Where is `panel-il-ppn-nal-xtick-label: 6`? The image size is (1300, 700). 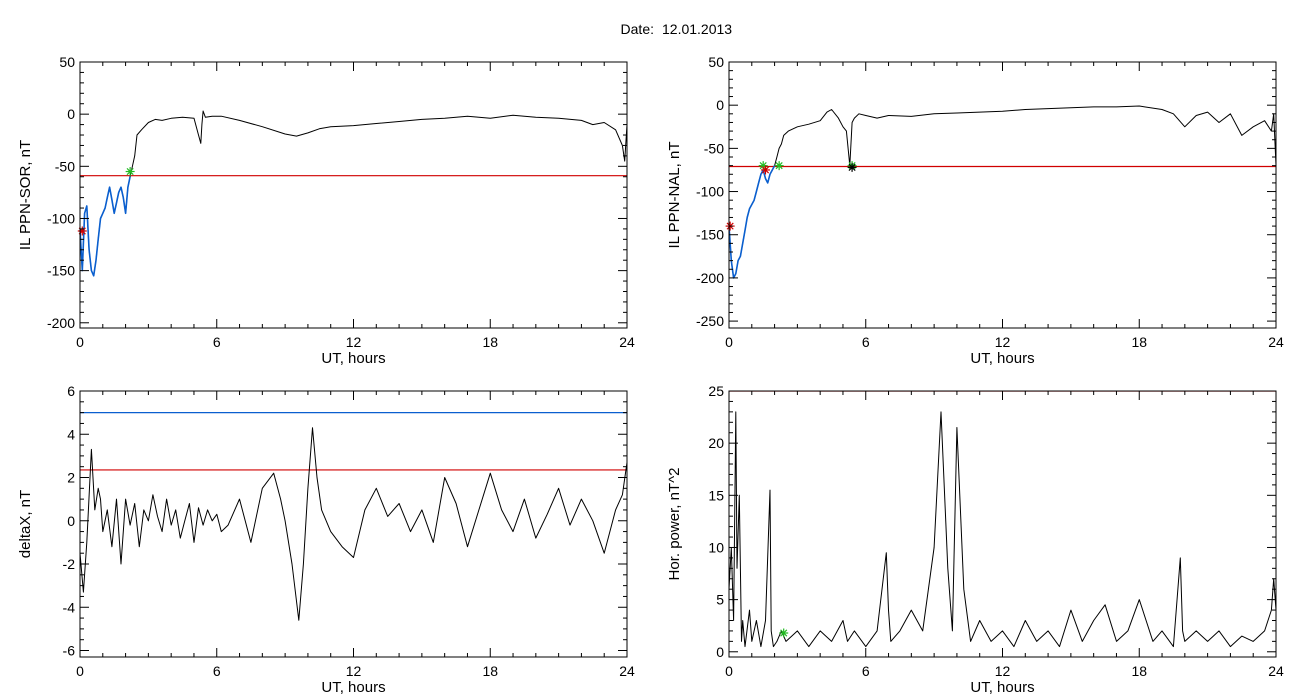 panel-il-ppn-nal-xtick-label: 6 is located at coordinates (866, 342).